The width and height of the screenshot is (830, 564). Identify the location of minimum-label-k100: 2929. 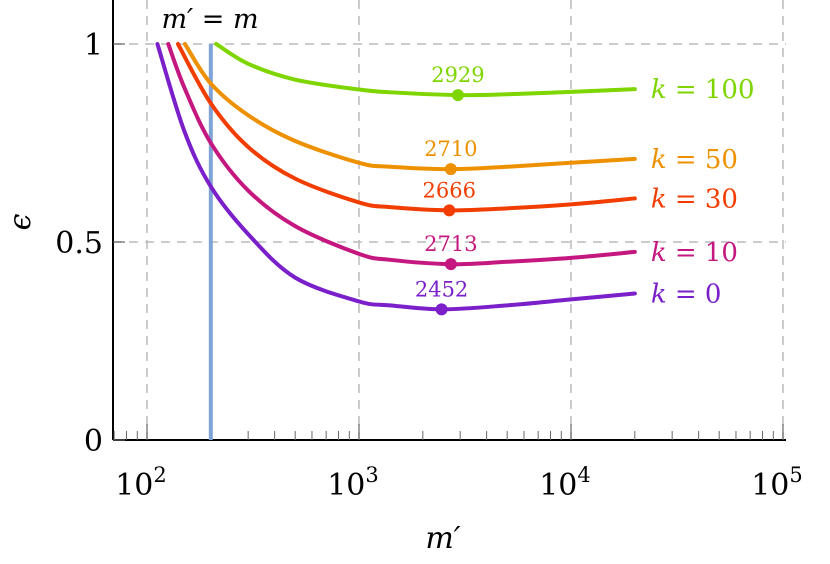
(457, 75).